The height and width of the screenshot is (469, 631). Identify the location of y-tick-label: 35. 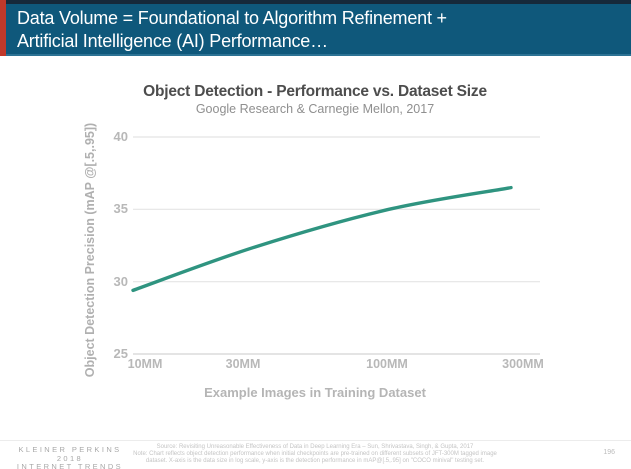
(120, 209).